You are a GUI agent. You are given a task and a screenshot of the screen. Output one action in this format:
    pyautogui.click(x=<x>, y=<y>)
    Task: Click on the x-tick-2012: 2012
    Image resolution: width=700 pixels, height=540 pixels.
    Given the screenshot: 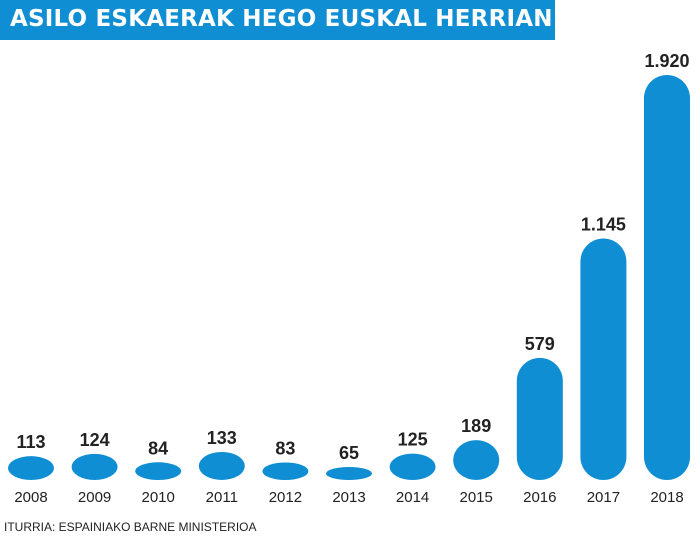 What is the action you would take?
    pyautogui.click(x=285, y=497)
    